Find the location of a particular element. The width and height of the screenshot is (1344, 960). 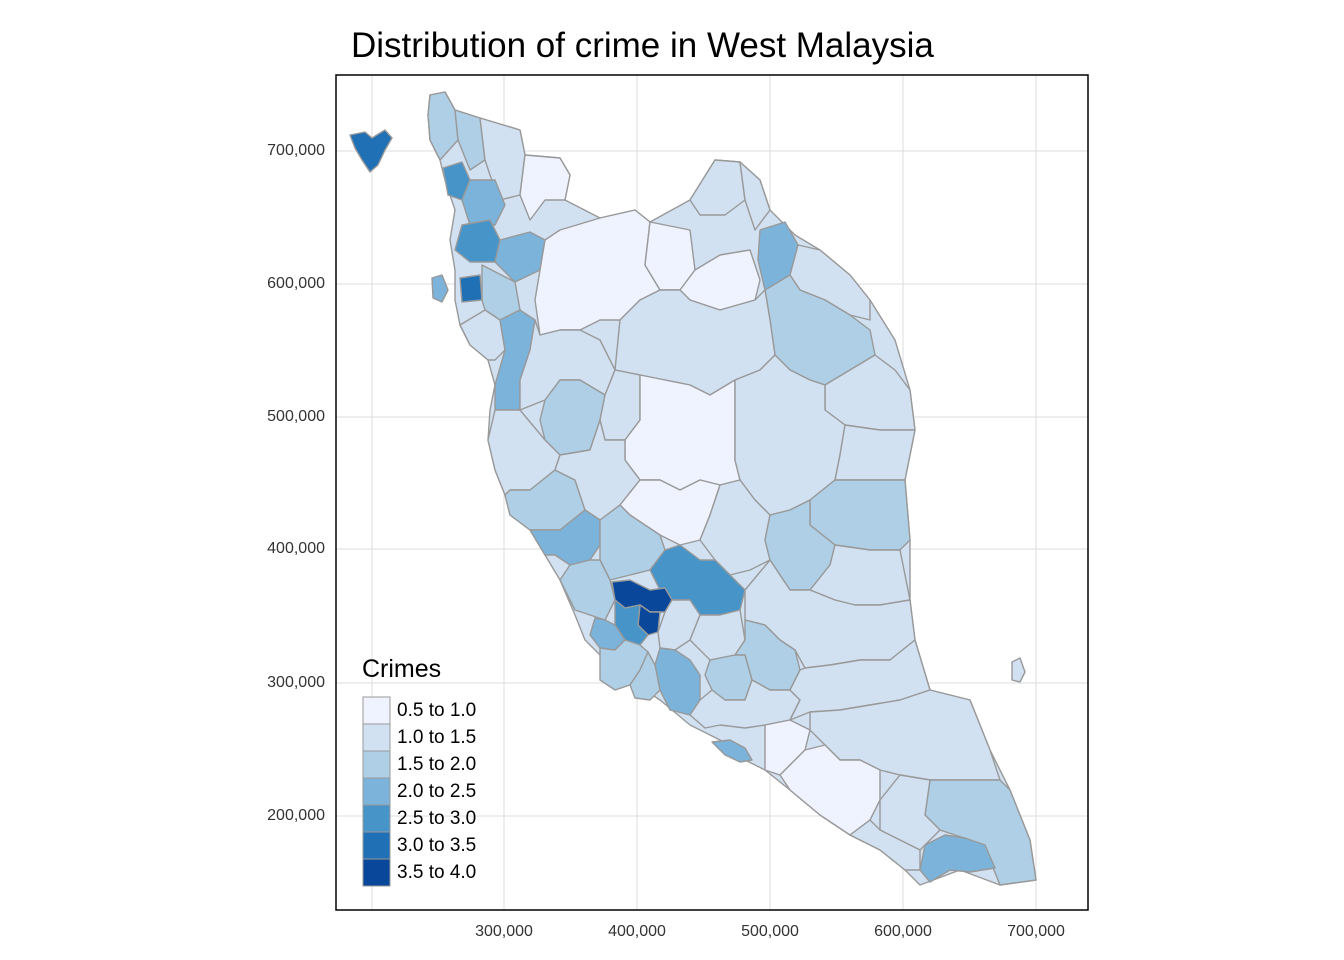

y-tick-label: 400,000 is located at coordinates (296, 548).